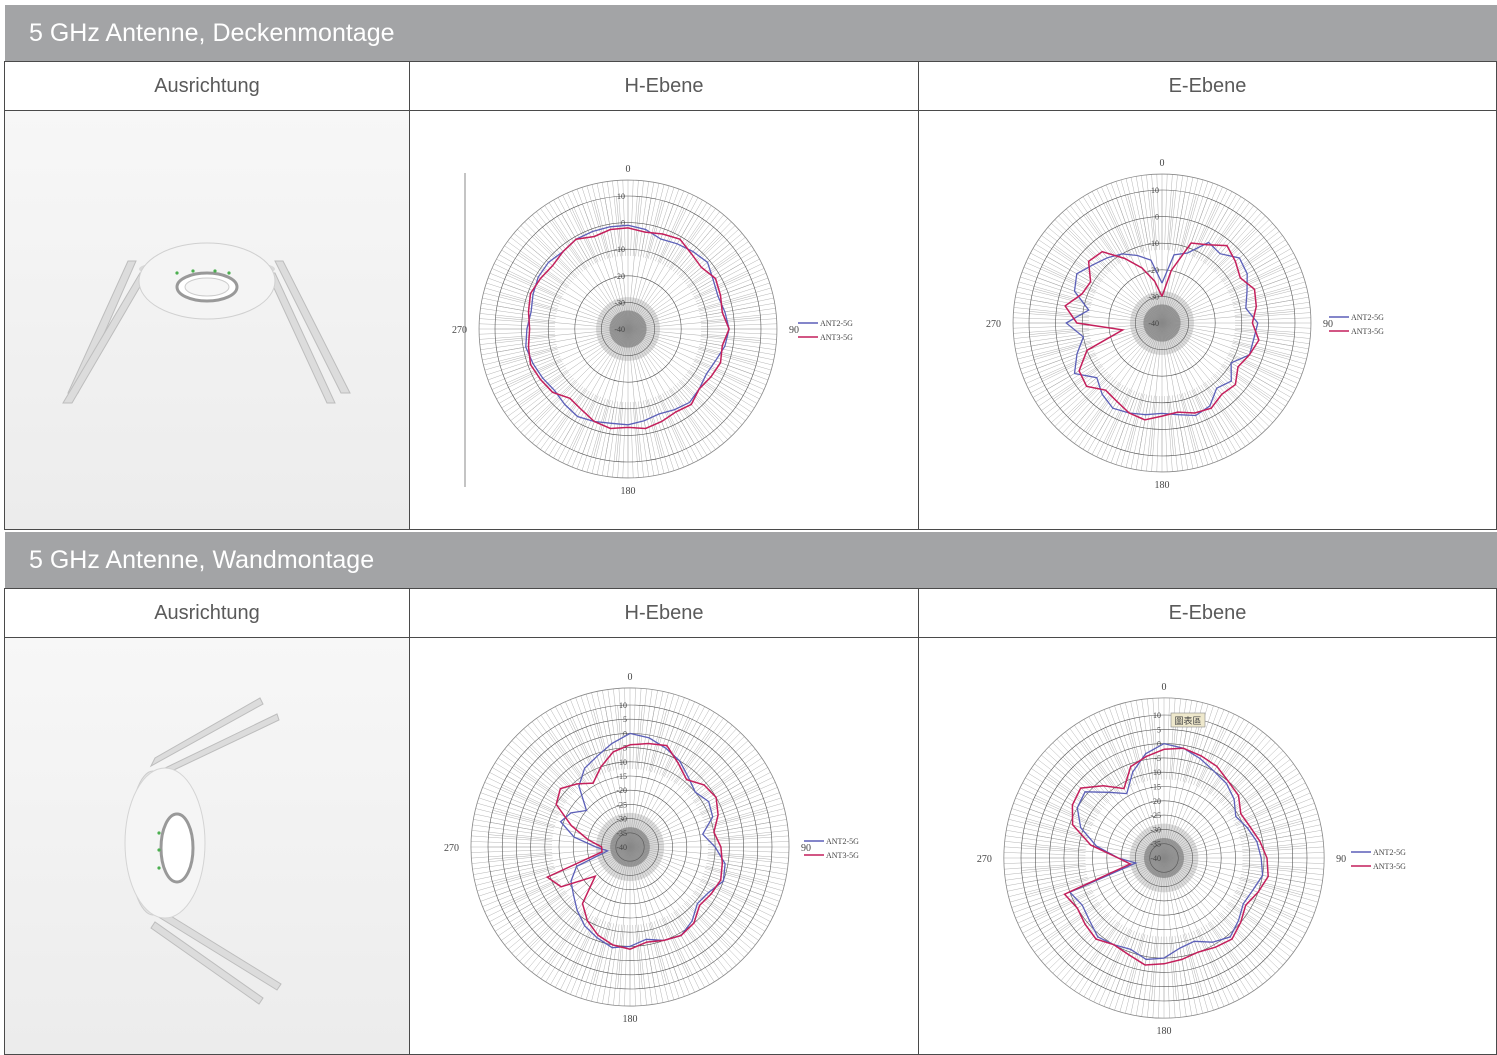  What do you see at coordinates (203, 851) in the screenshot?
I see `wall-mount-device-illustration` at bounding box center [203, 851].